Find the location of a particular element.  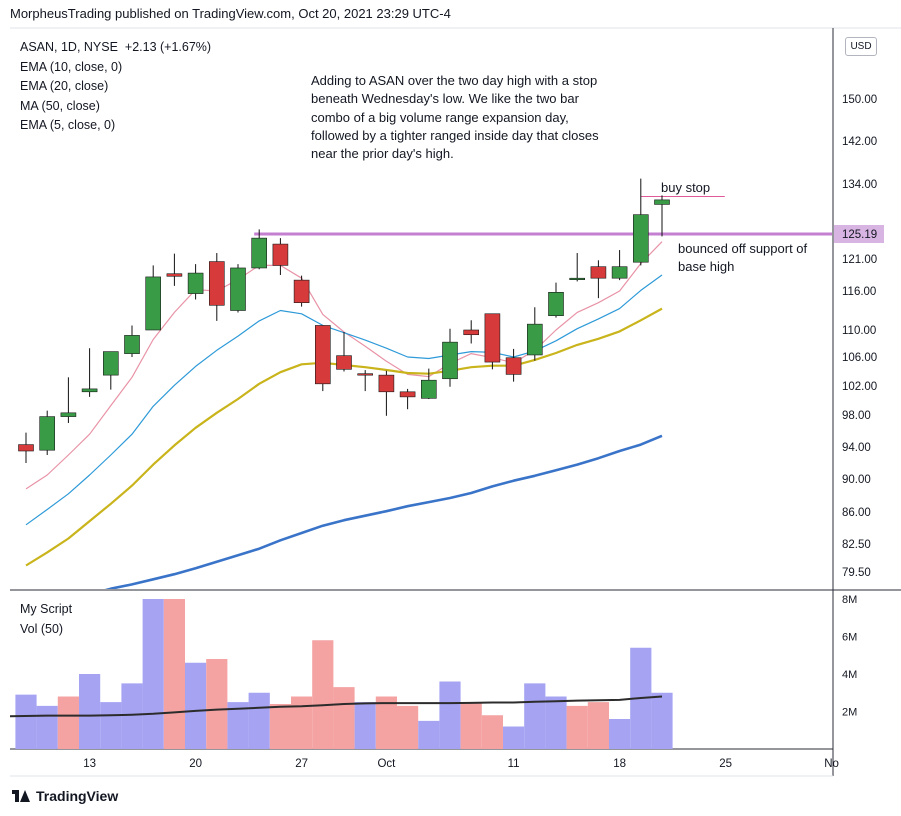

tradingview-logo-icon is located at coordinates (21, 796).